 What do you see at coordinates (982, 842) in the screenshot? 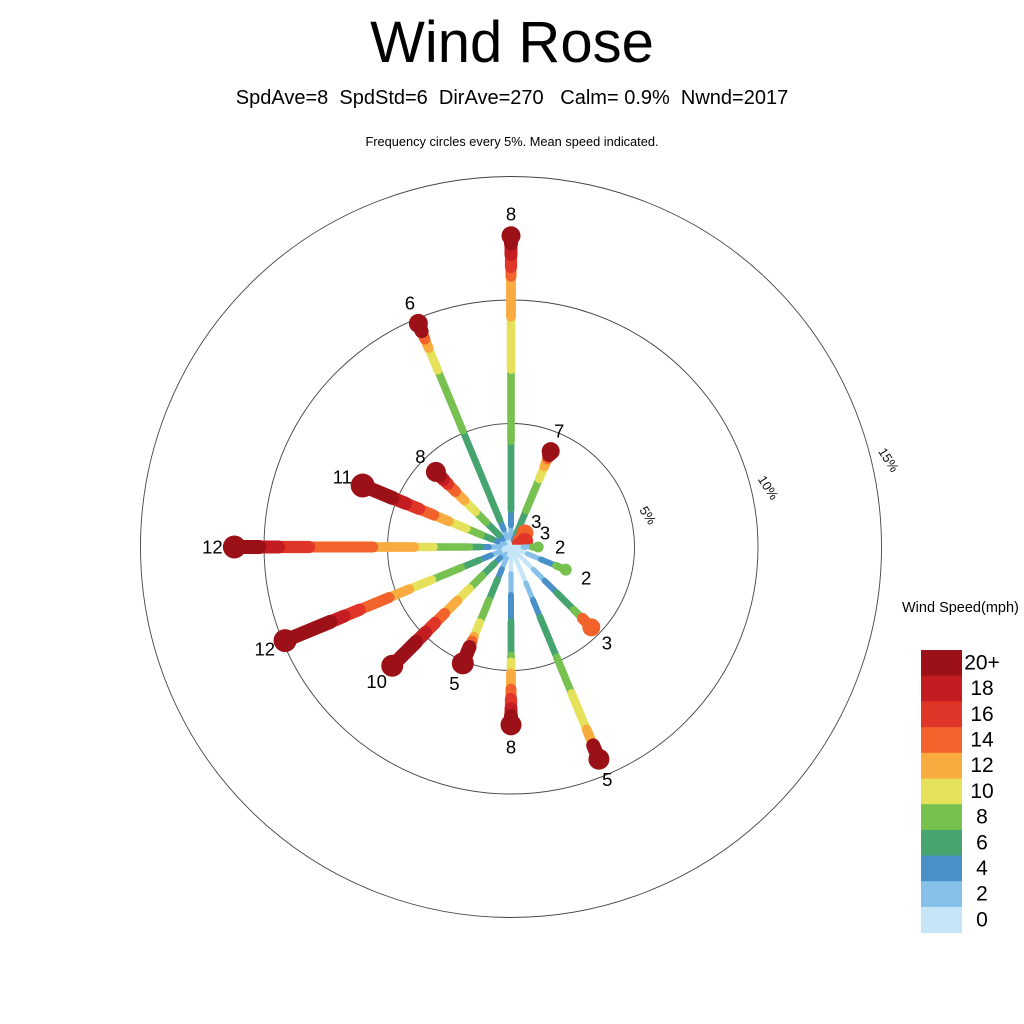
I see `legend-label-6: 6` at bounding box center [982, 842].